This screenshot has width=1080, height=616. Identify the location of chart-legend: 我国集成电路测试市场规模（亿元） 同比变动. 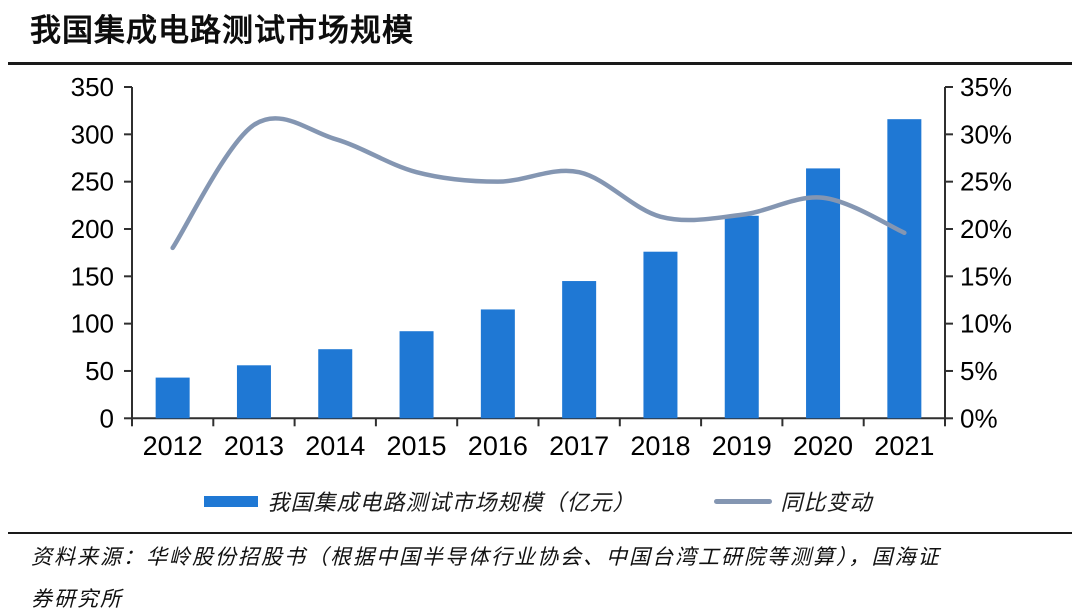
(538, 501).